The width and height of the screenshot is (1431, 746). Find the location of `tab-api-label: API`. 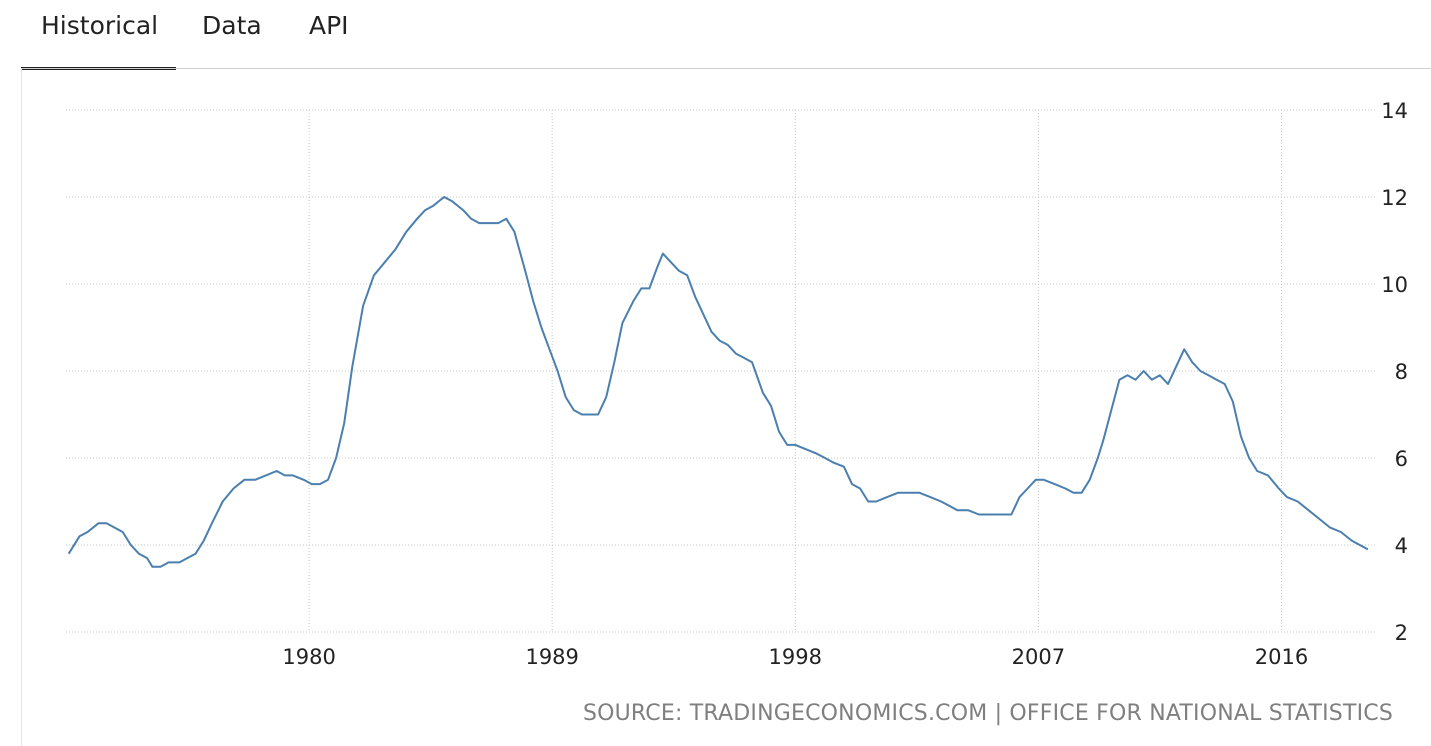

tab-api-label: API is located at coordinates (329, 25).